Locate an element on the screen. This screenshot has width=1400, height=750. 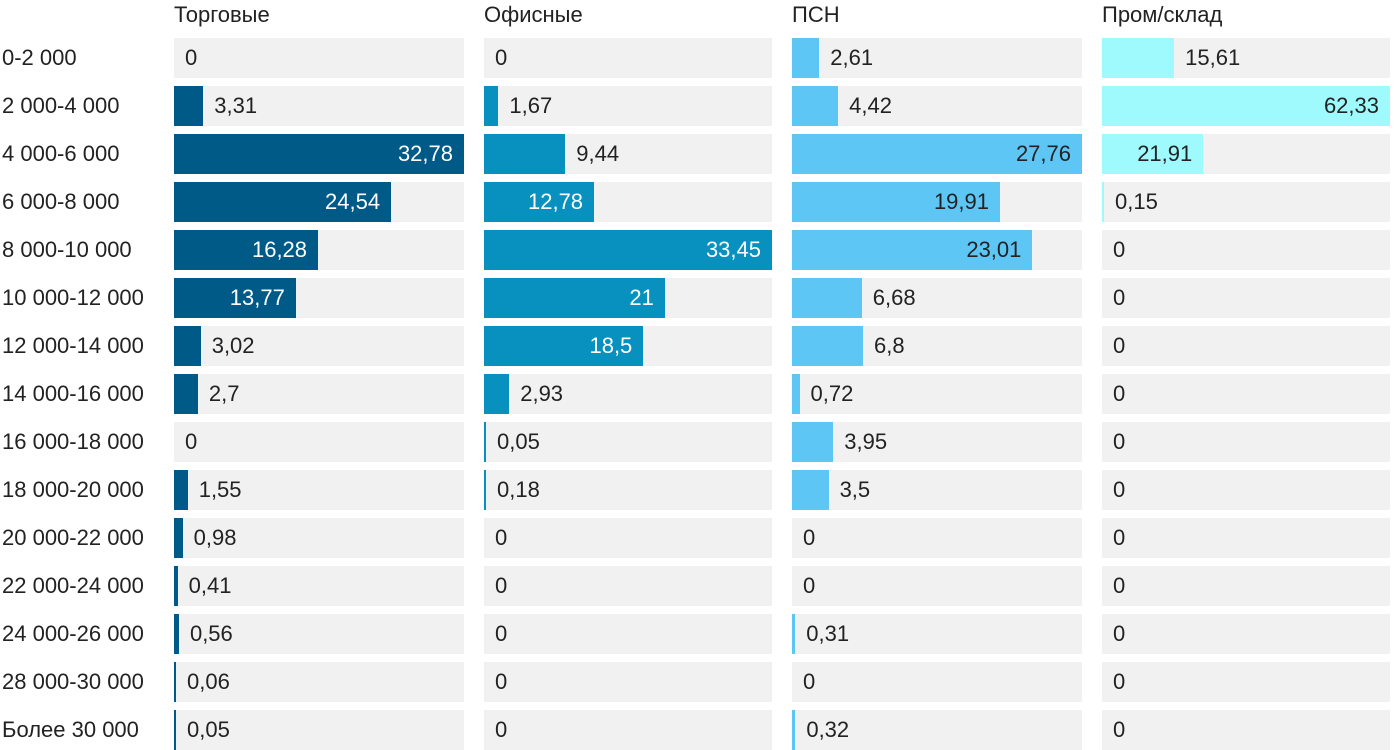
series-title: Пром/склад is located at coordinates (1162, 14).